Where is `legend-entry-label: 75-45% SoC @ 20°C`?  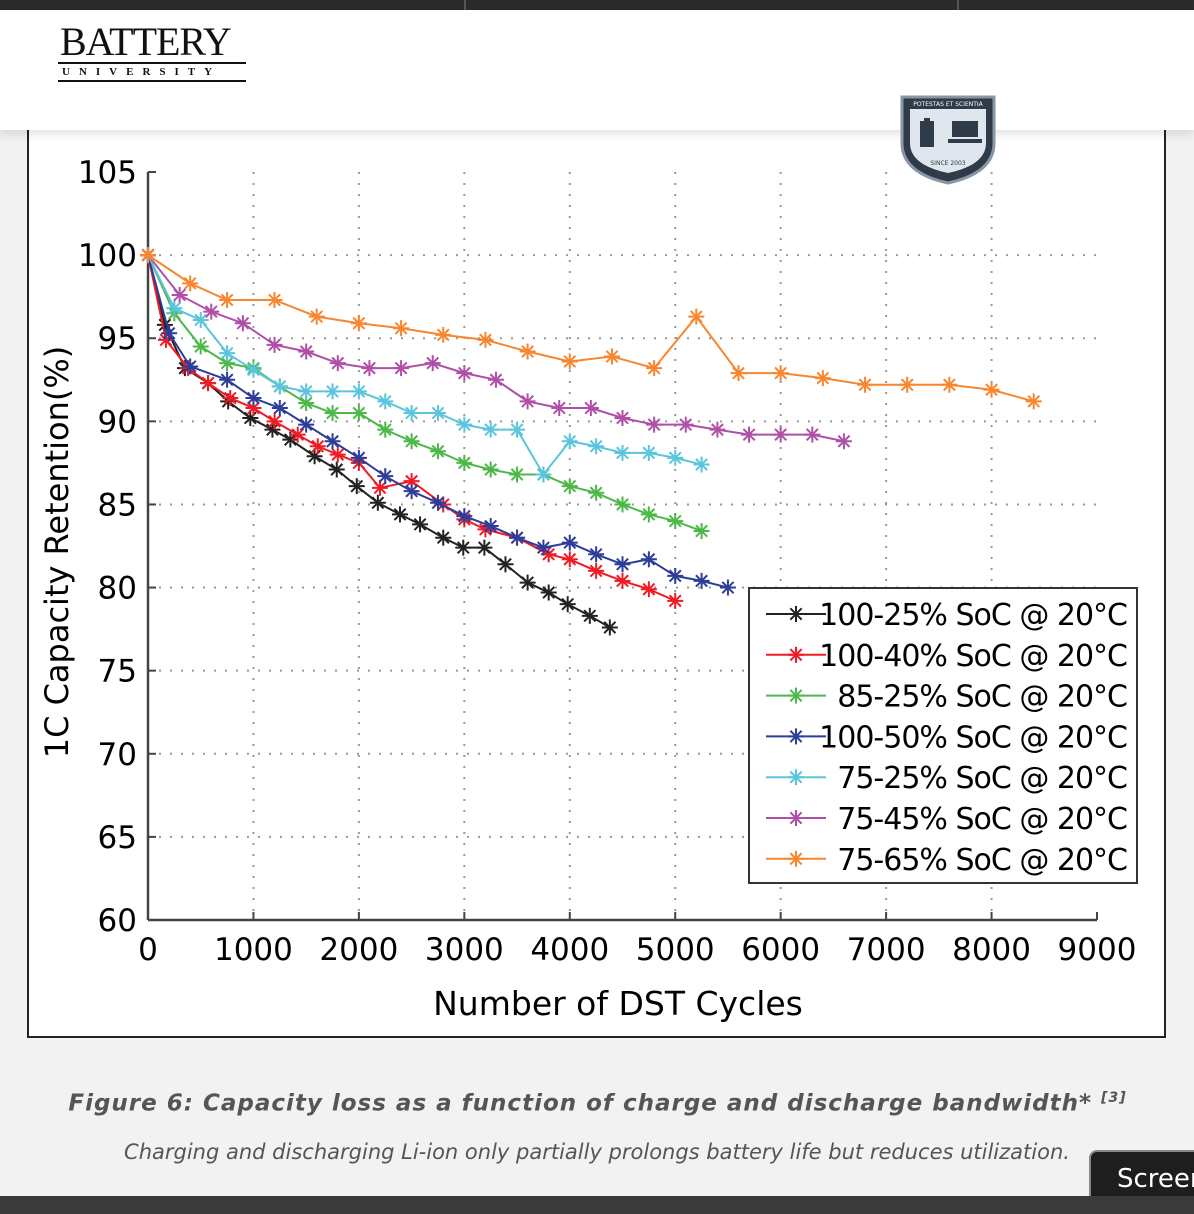 legend-entry-label: 75-45% SoC @ 20°C is located at coordinates (982, 819).